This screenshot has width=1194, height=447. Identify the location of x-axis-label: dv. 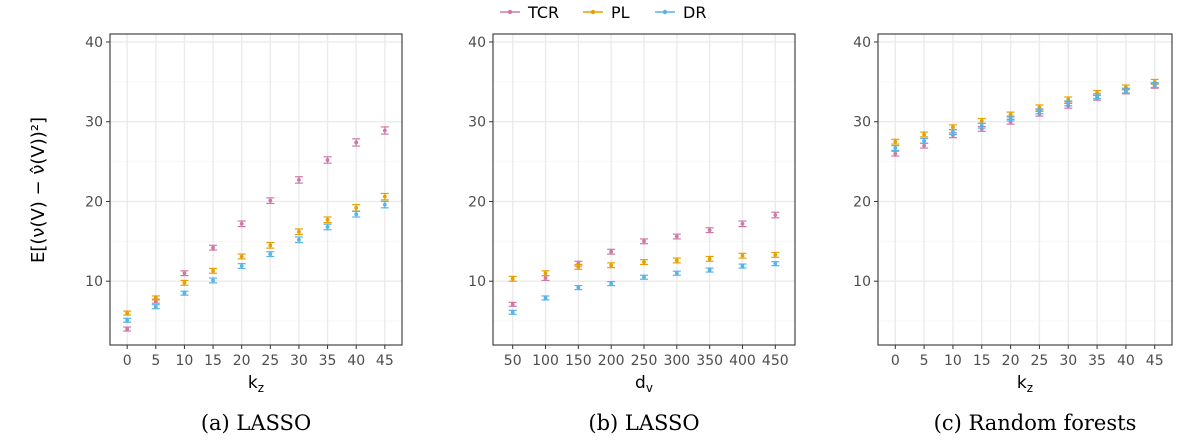
(644, 384).